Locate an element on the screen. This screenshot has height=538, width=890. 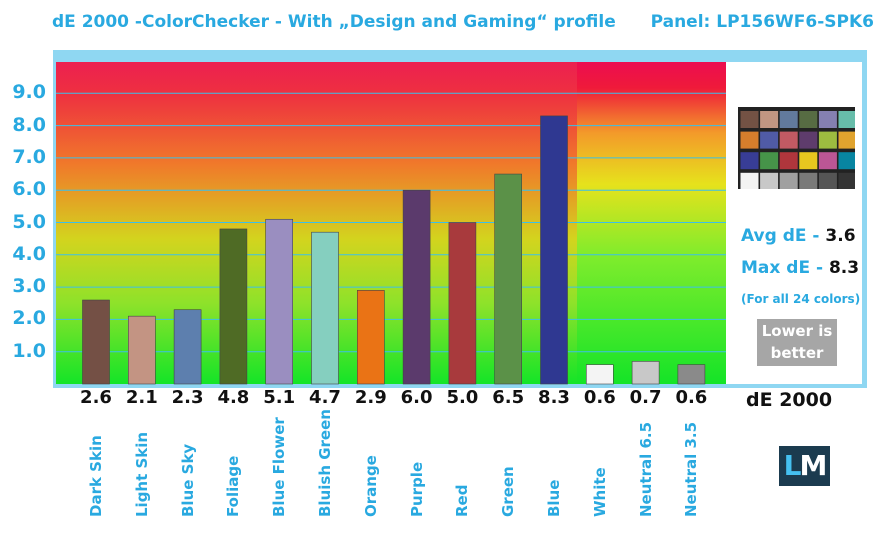
category-label: Purple is located at coordinates (416, 489).